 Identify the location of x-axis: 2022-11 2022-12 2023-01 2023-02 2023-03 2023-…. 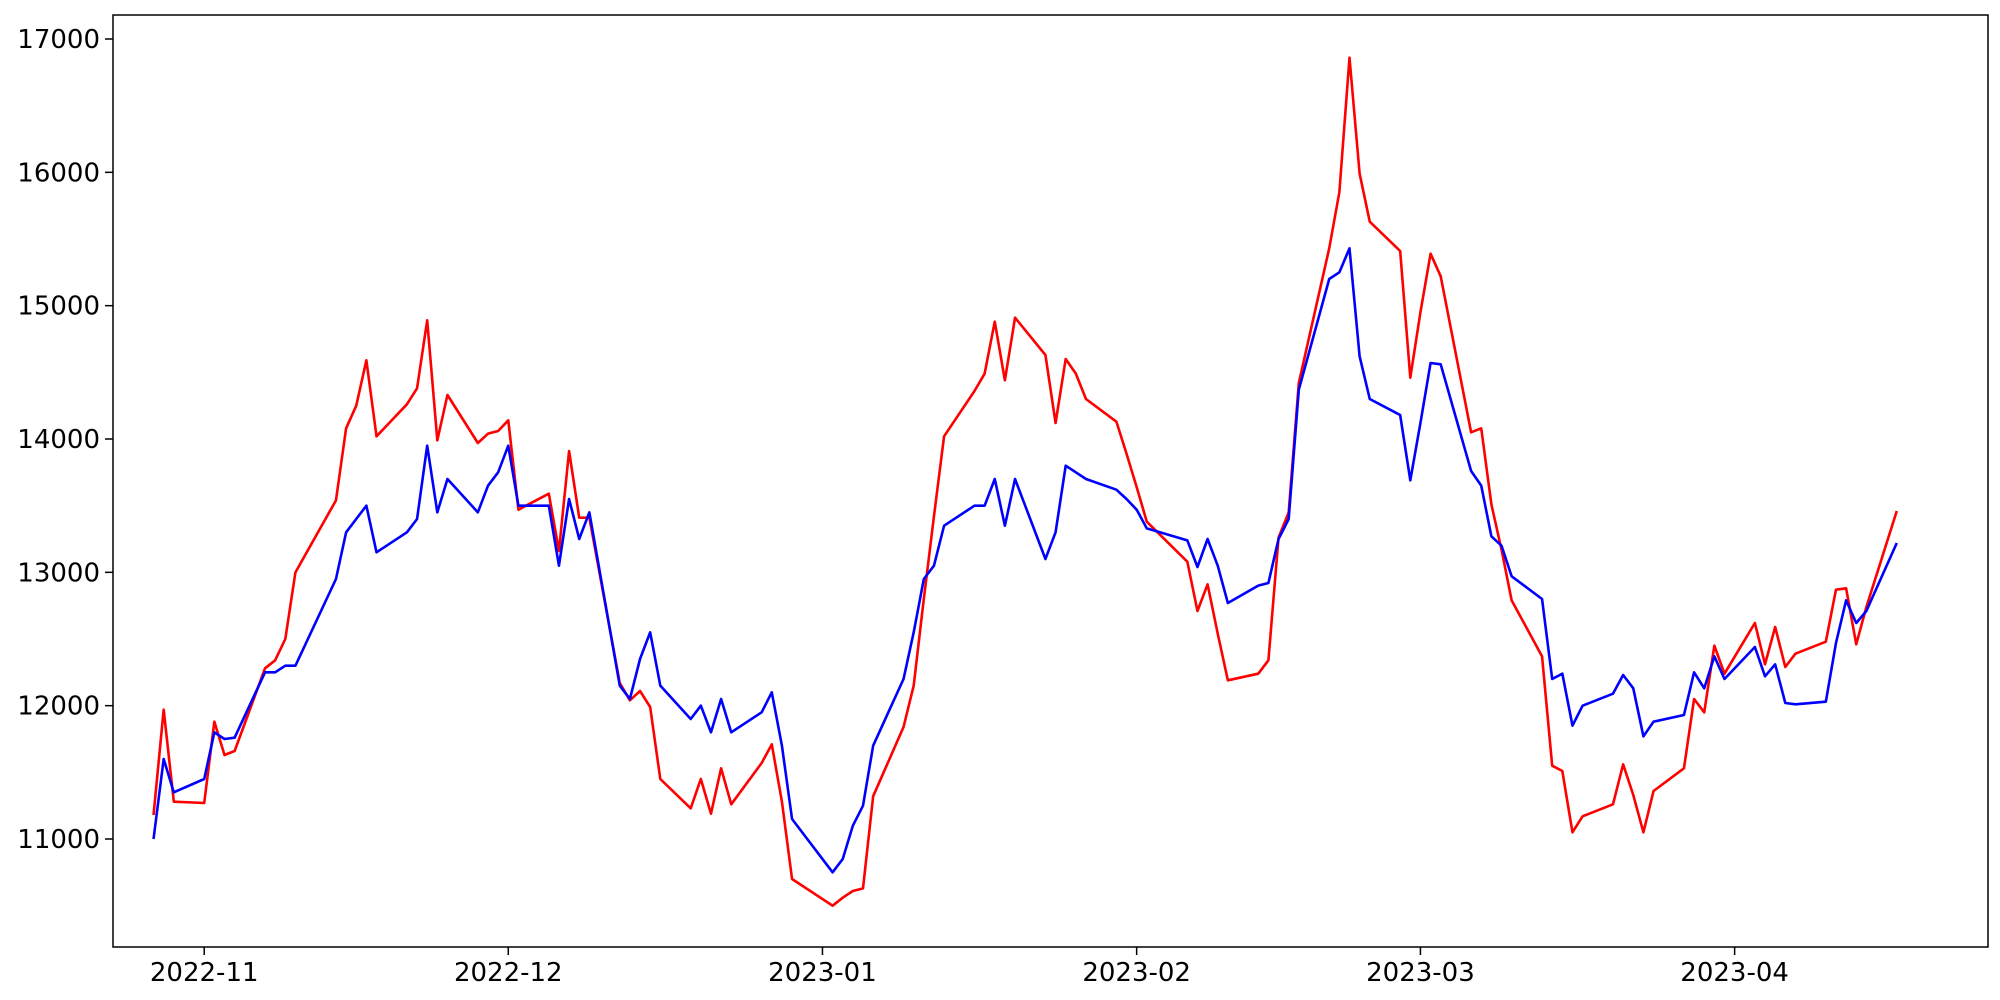
(969, 967).